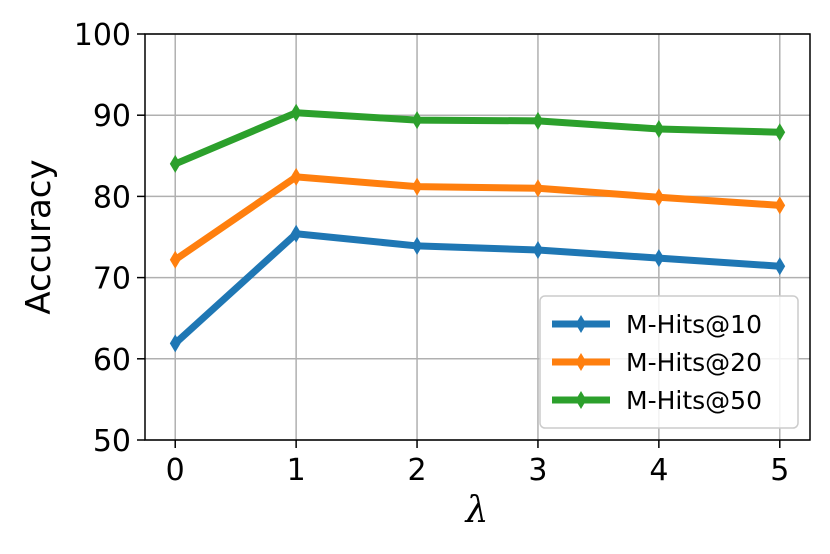  What do you see at coordinates (694, 324) in the screenshot?
I see `legend-label: M-Hits@10` at bounding box center [694, 324].